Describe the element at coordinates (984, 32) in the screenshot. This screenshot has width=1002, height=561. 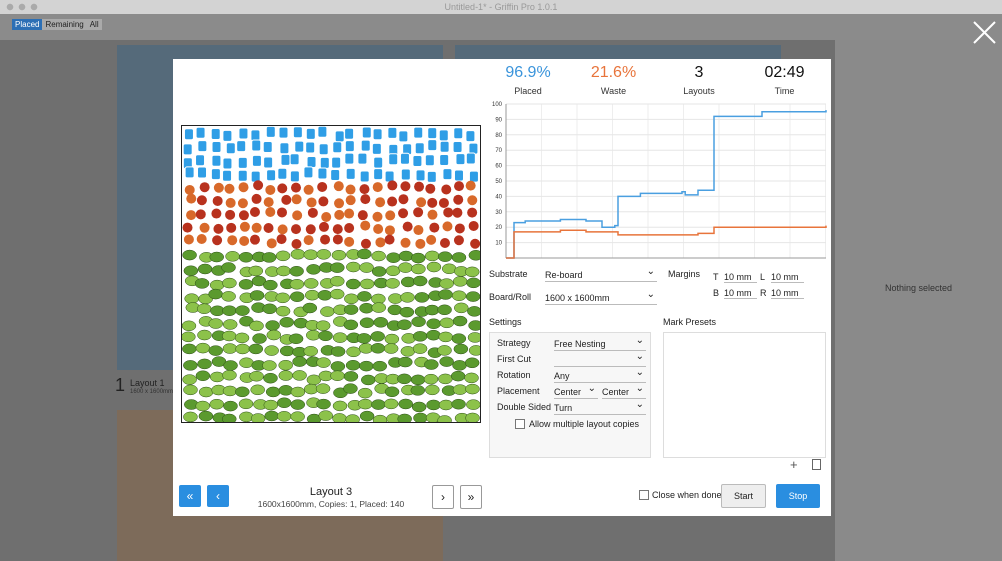
I see `close-overlay` at that location.